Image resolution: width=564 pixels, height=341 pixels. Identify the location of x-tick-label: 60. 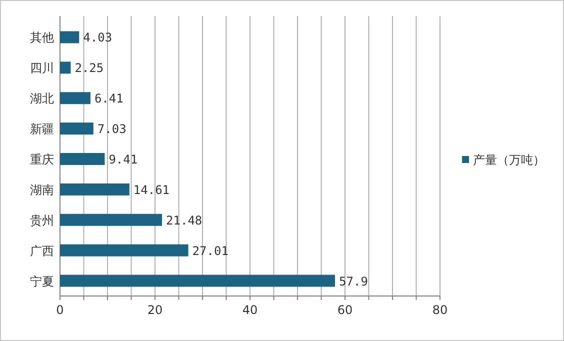
(345, 310).